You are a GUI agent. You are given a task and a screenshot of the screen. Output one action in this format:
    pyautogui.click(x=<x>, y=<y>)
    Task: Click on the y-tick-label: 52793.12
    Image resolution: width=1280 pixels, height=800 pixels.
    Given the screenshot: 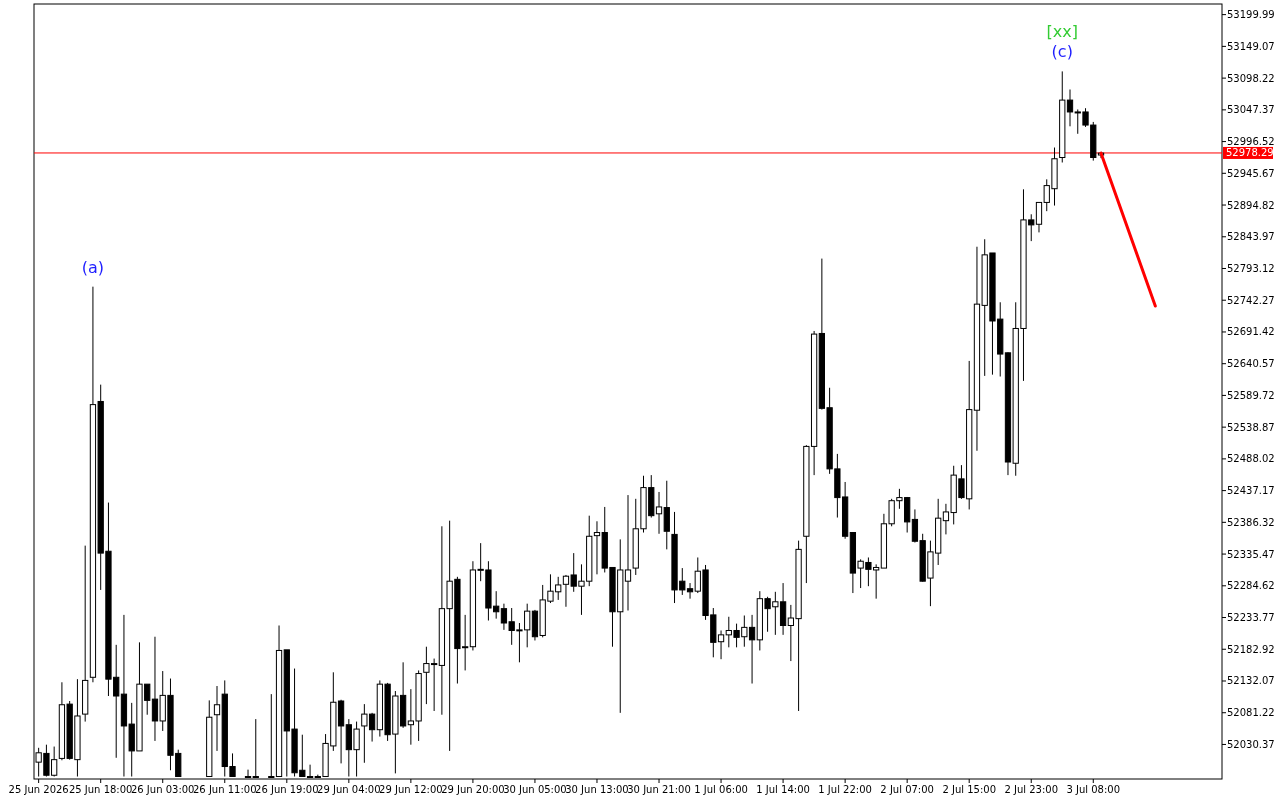 What is the action you would take?
    pyautogui.click(x=1251, y=268)
    